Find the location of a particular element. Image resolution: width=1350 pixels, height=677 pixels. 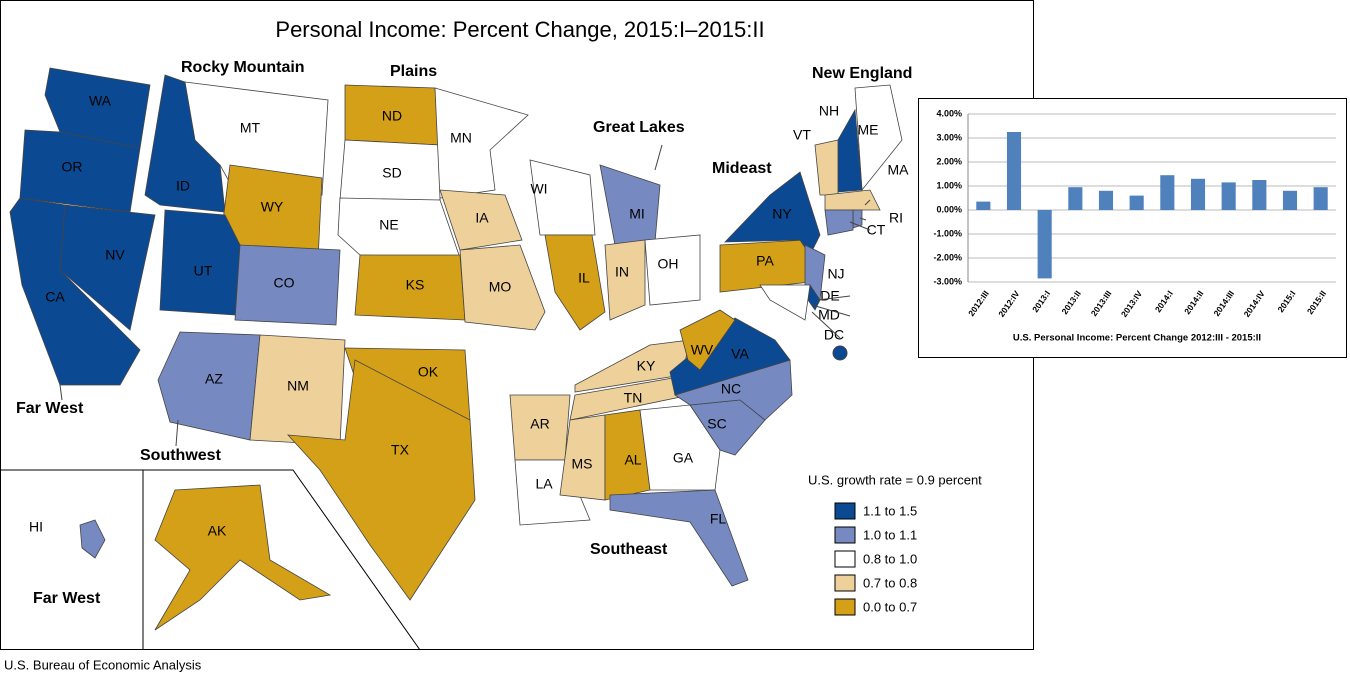

y-tick-label: 4.00% is located at coordinates (949, 113).